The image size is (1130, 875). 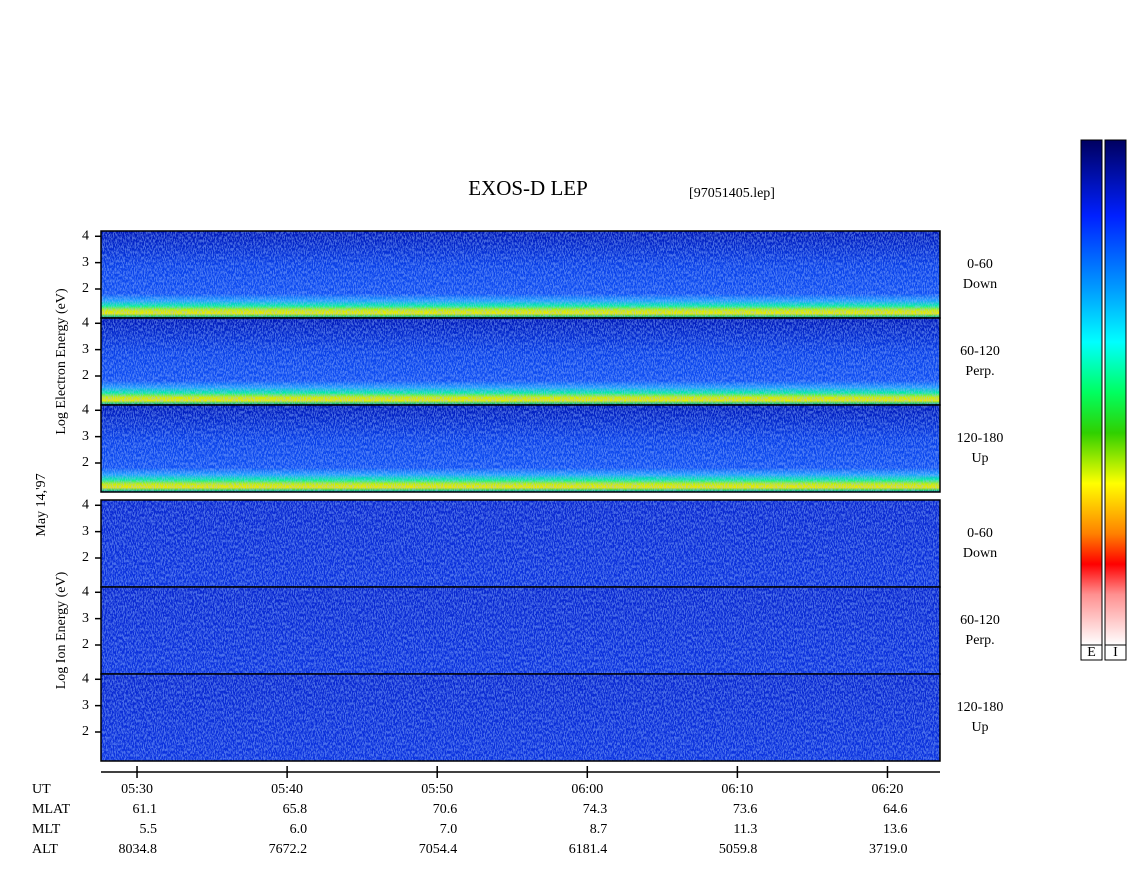 What do you see at coordinates (438, 849) in the screenshot?
I see `ephemeris-value: 7054.4` at bounding box center [438, 849].